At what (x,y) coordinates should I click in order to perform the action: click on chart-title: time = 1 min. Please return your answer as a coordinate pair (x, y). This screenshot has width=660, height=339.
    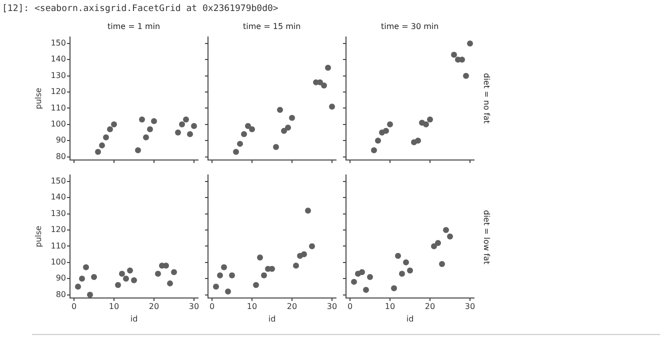
    Looking at the image, I should click on (134, 26).